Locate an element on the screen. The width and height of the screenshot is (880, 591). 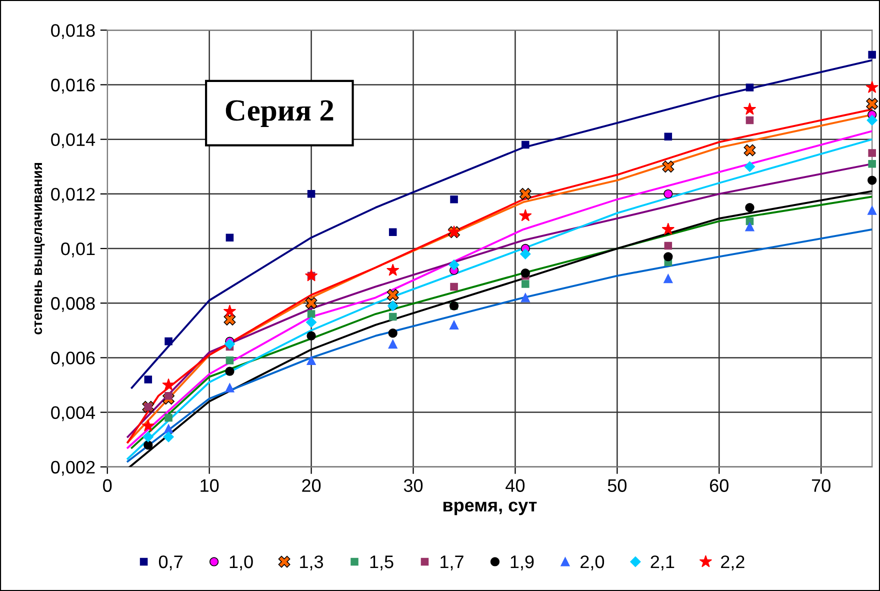
x-tick-label: 10 is located at coordinates (209, 485).